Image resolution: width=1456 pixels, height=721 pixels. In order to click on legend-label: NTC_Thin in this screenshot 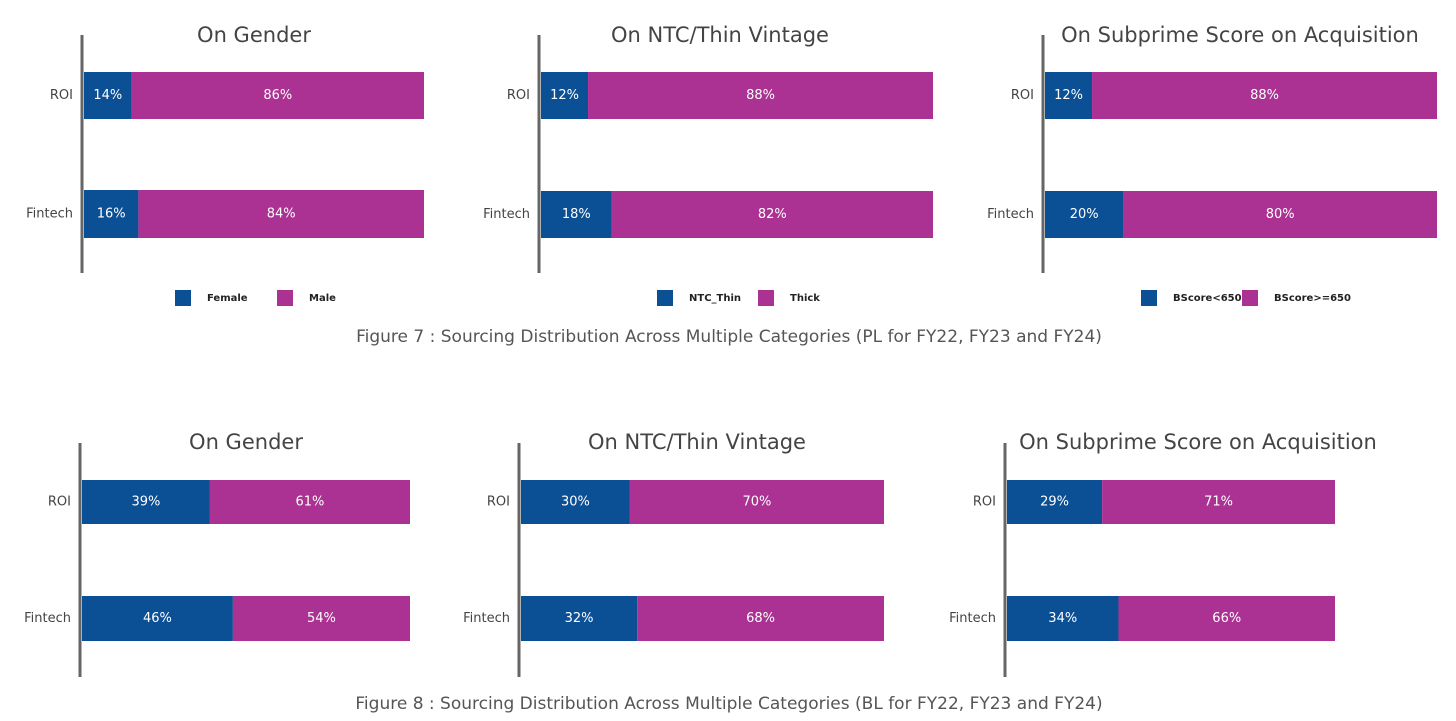, I will do `click(715, 298)`.